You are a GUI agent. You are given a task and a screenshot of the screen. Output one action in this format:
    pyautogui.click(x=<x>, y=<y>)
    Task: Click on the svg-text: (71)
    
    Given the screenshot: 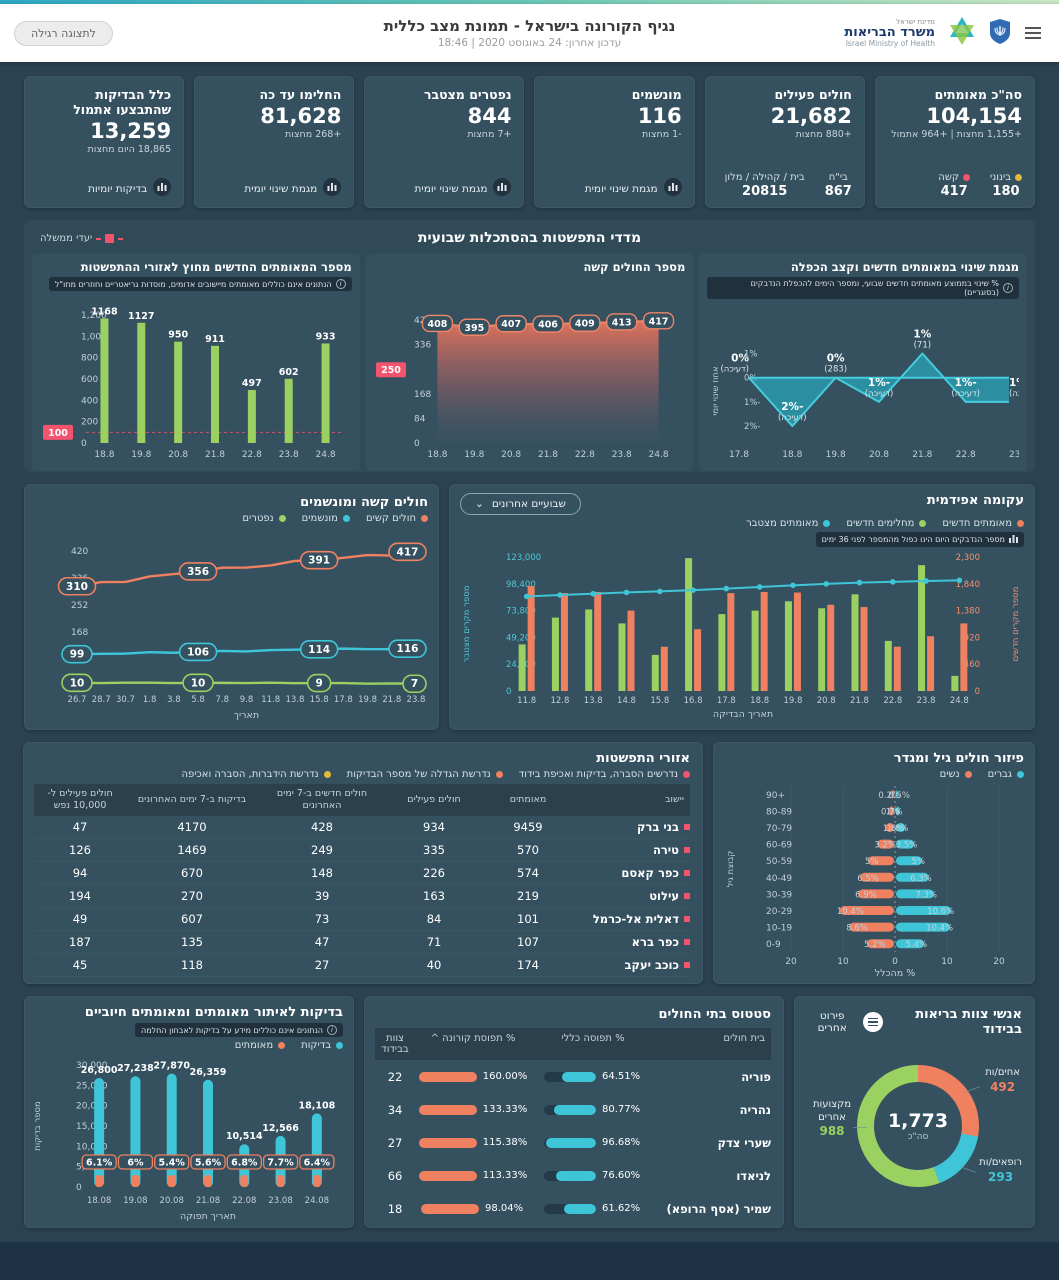 What is the action you would take?
    pyautogui.click(x=922, y=346)
    